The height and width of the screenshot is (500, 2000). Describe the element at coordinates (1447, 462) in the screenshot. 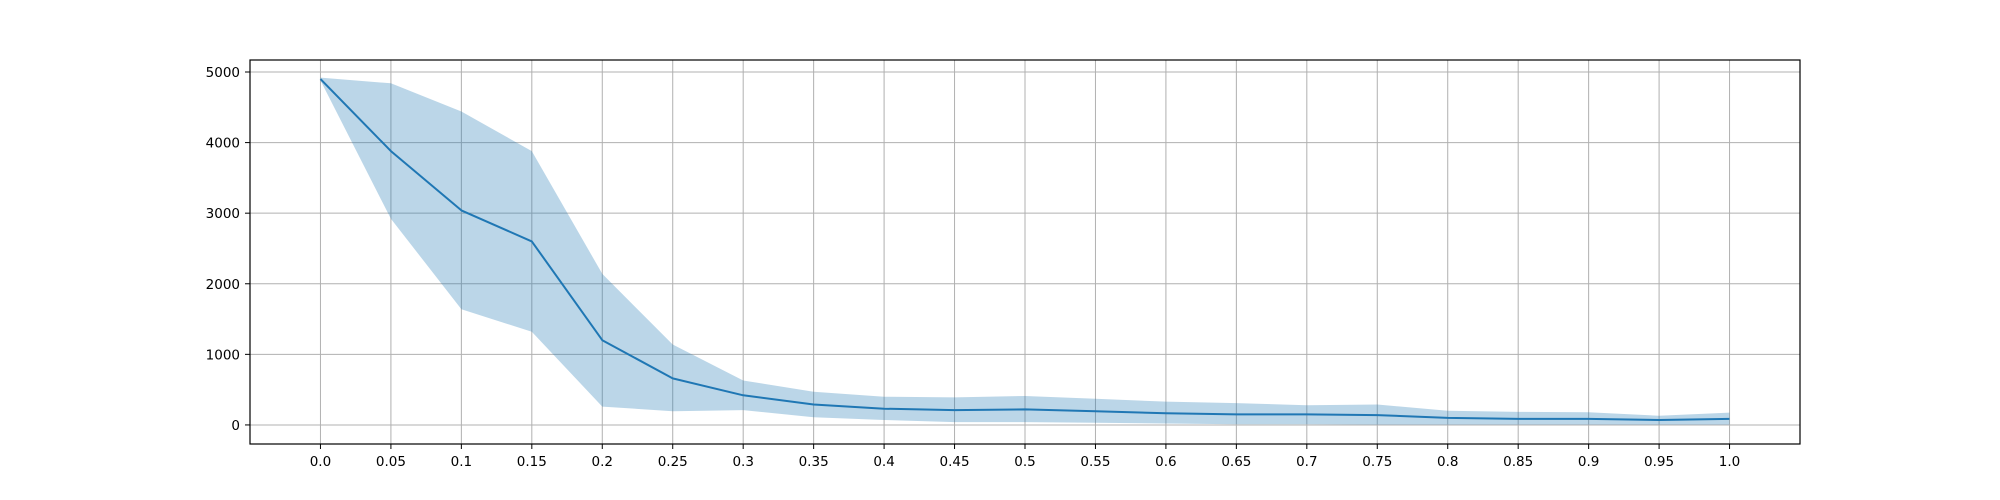

I see `x-tick-label: 0.8` at that location.